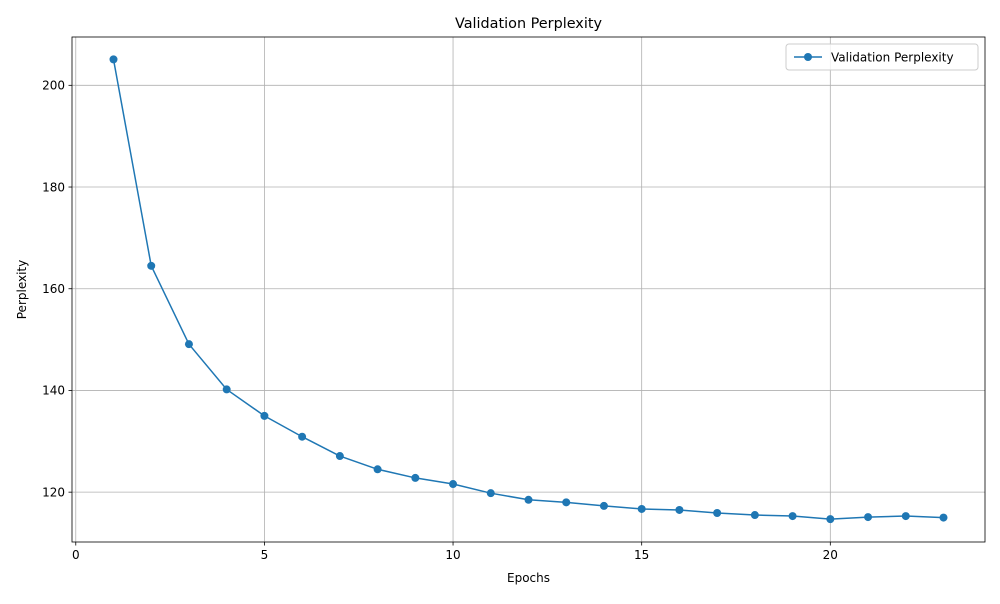 The width and height of the screenshot is (1000, 604). I want to click on y-axis-ticks: 120 140 160 180 200, so click(57, 289).